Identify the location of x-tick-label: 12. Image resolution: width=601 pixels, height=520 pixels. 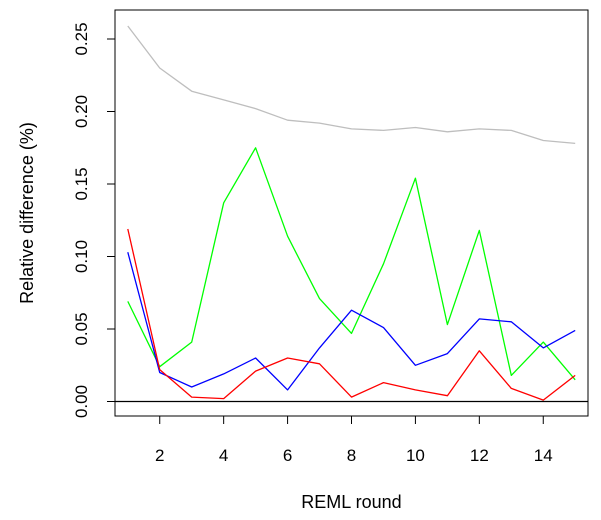
(479, 455).